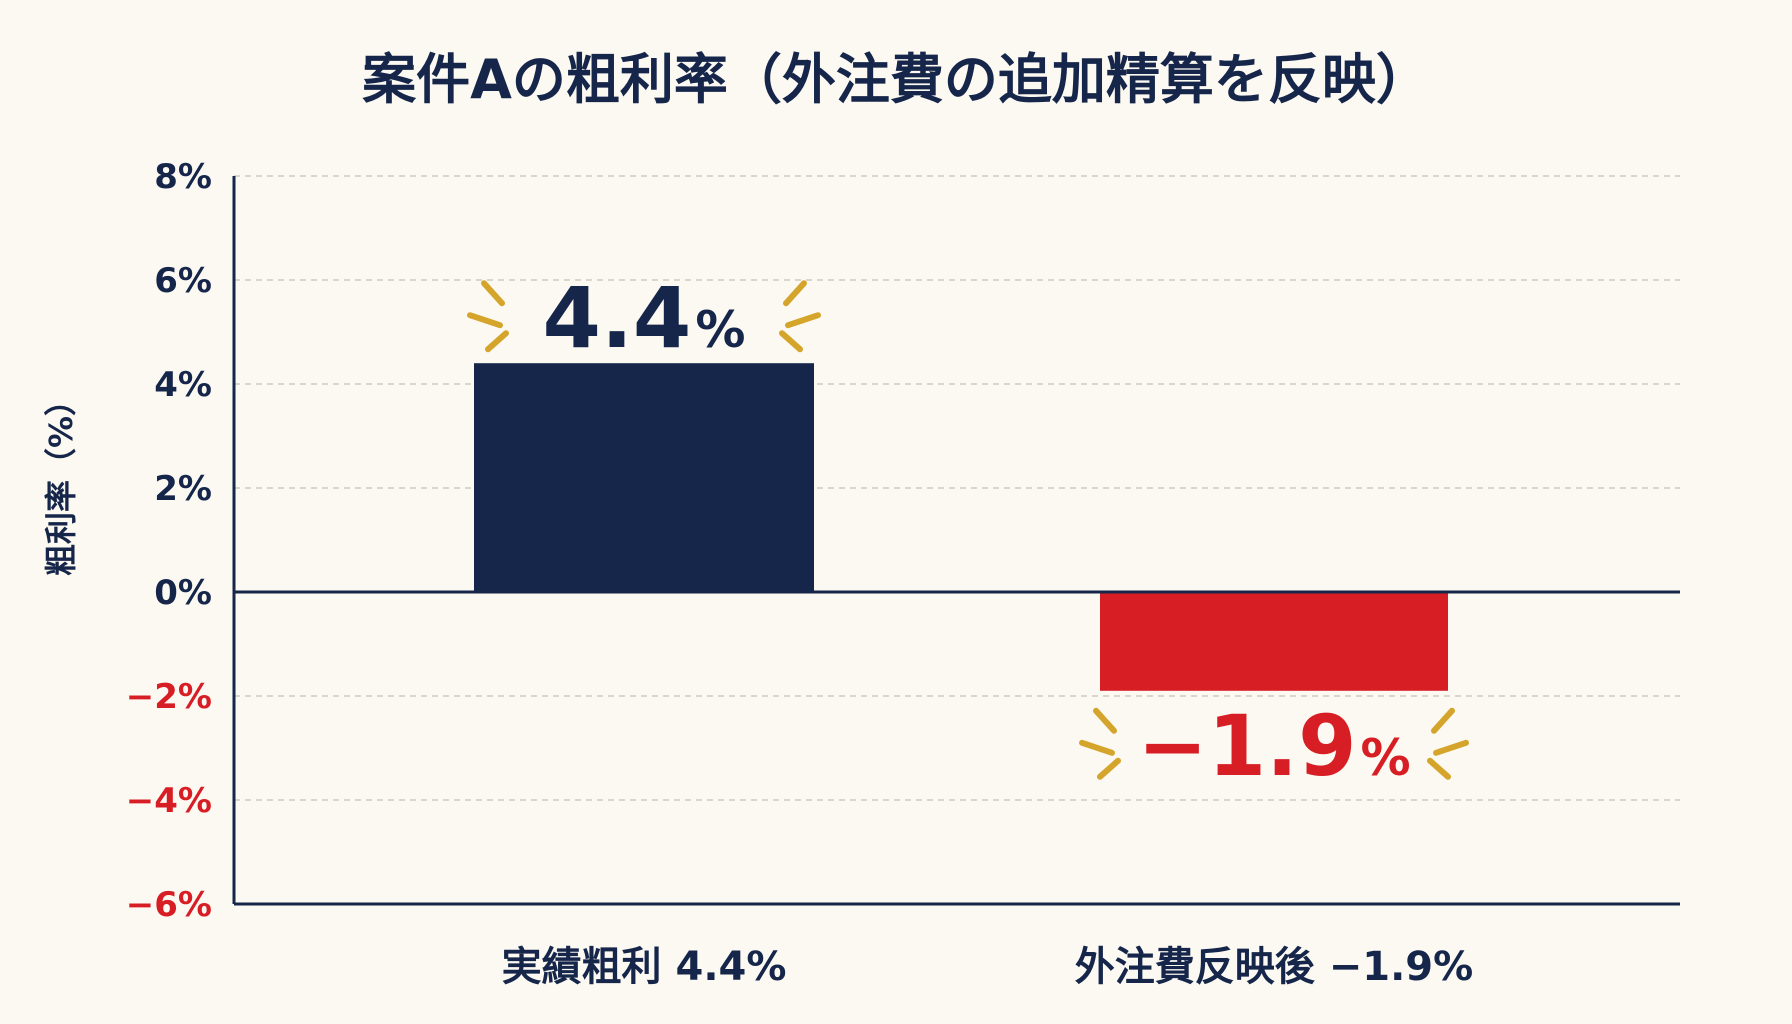 The image size is (1792, 1024). I want to click on chart-title: 案件Aの粗利率（外注費の追加精算を反映）, so click(896, 79).